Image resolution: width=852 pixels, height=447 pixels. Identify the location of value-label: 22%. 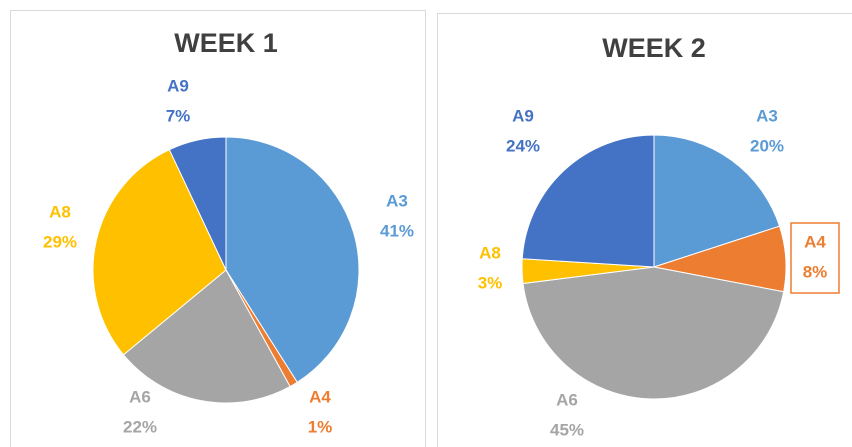
(140, 426).